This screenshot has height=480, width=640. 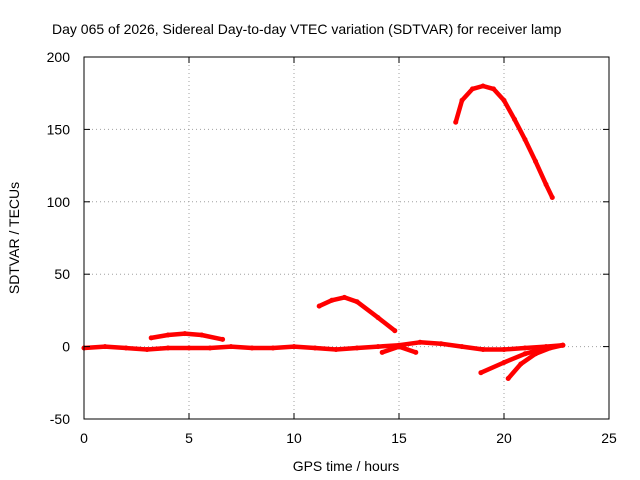 I want to click on x-tick-label: 0, so click(x=84, y=438).